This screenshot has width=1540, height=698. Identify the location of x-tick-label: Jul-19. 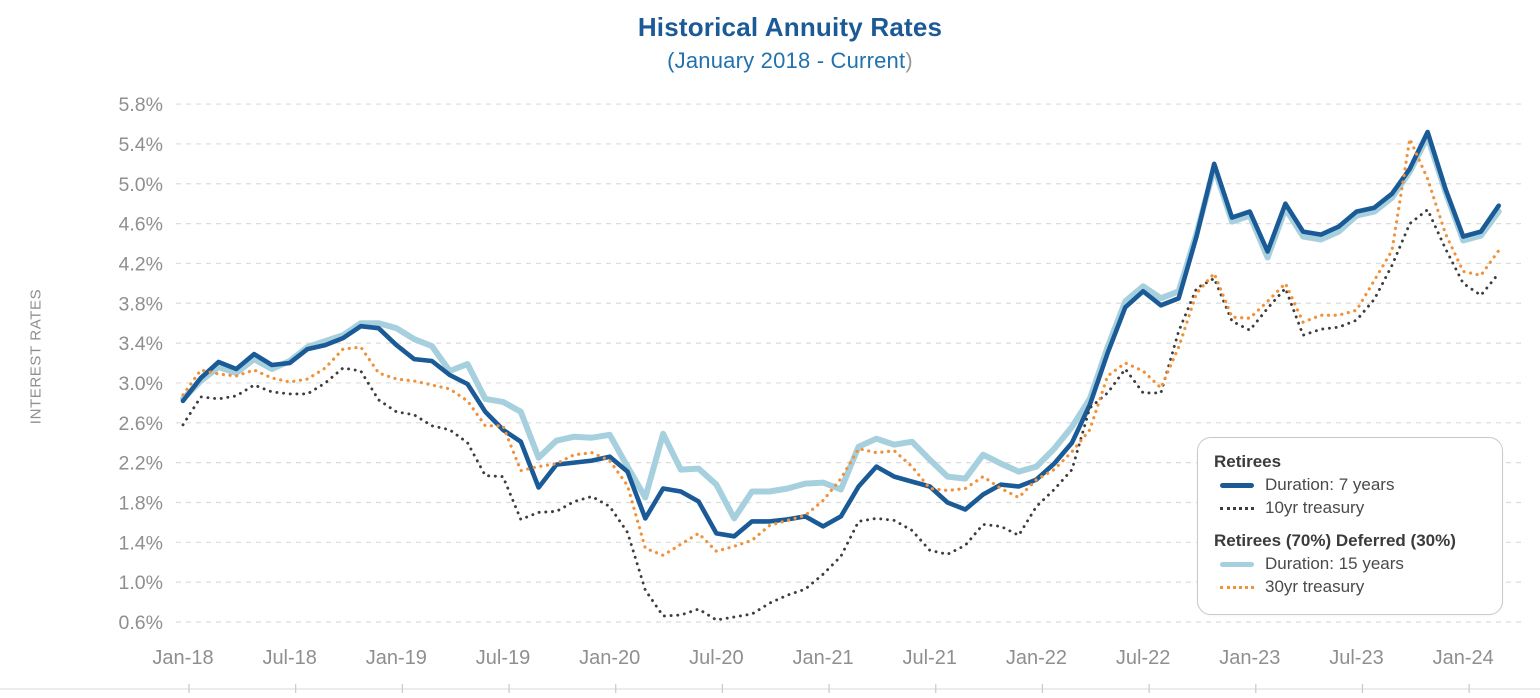
(503, 658).